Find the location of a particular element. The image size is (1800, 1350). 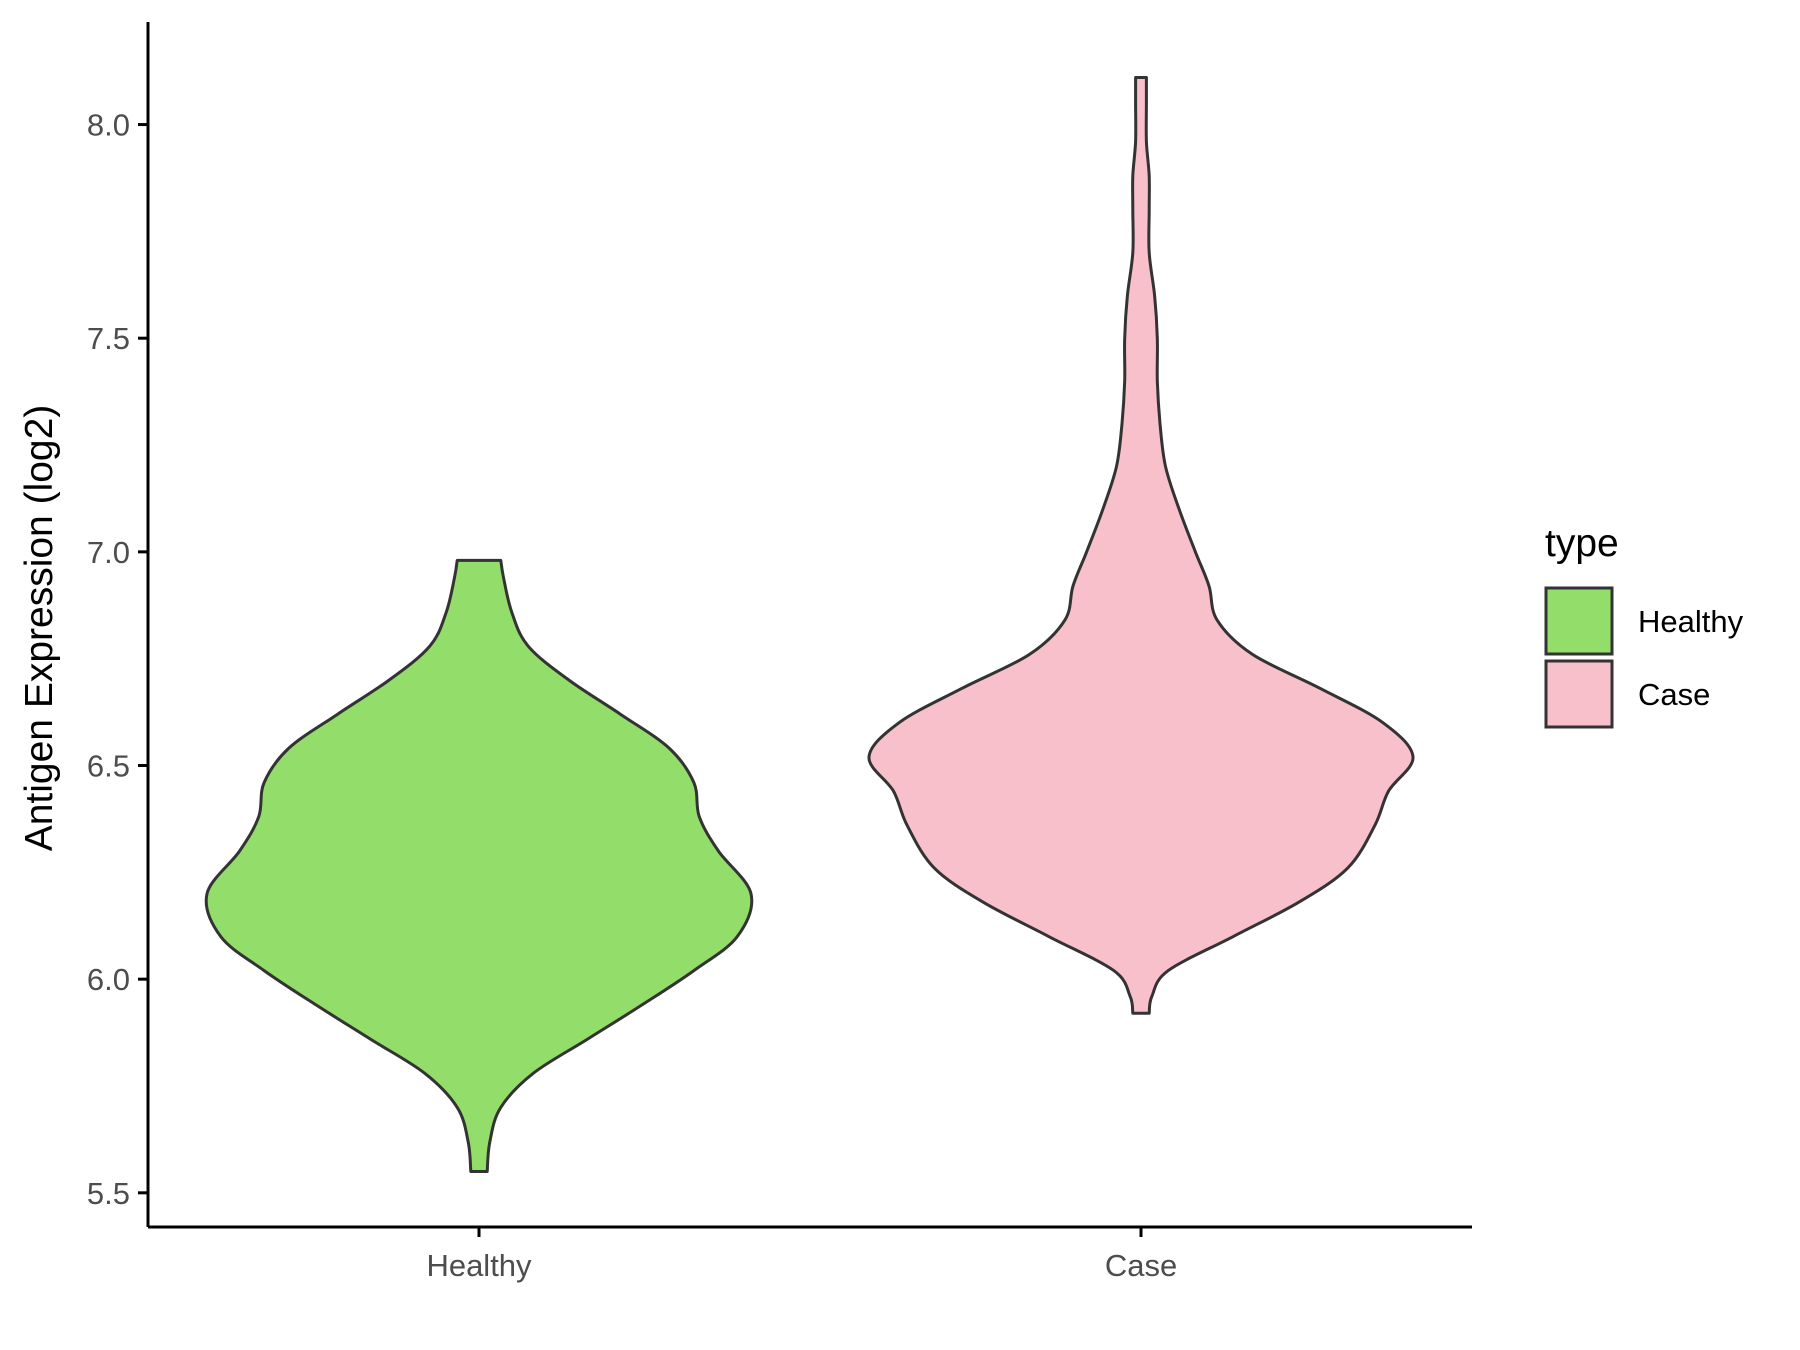

legend: type Healthy Case is located at coordinates (1644, 625).